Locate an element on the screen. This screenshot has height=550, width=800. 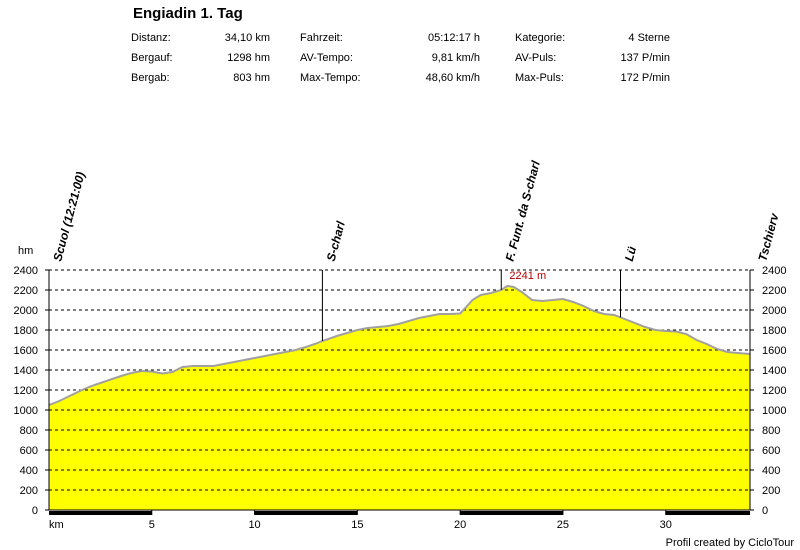
y-tick-label-left: 2200 is located at coordinates (26, 291).